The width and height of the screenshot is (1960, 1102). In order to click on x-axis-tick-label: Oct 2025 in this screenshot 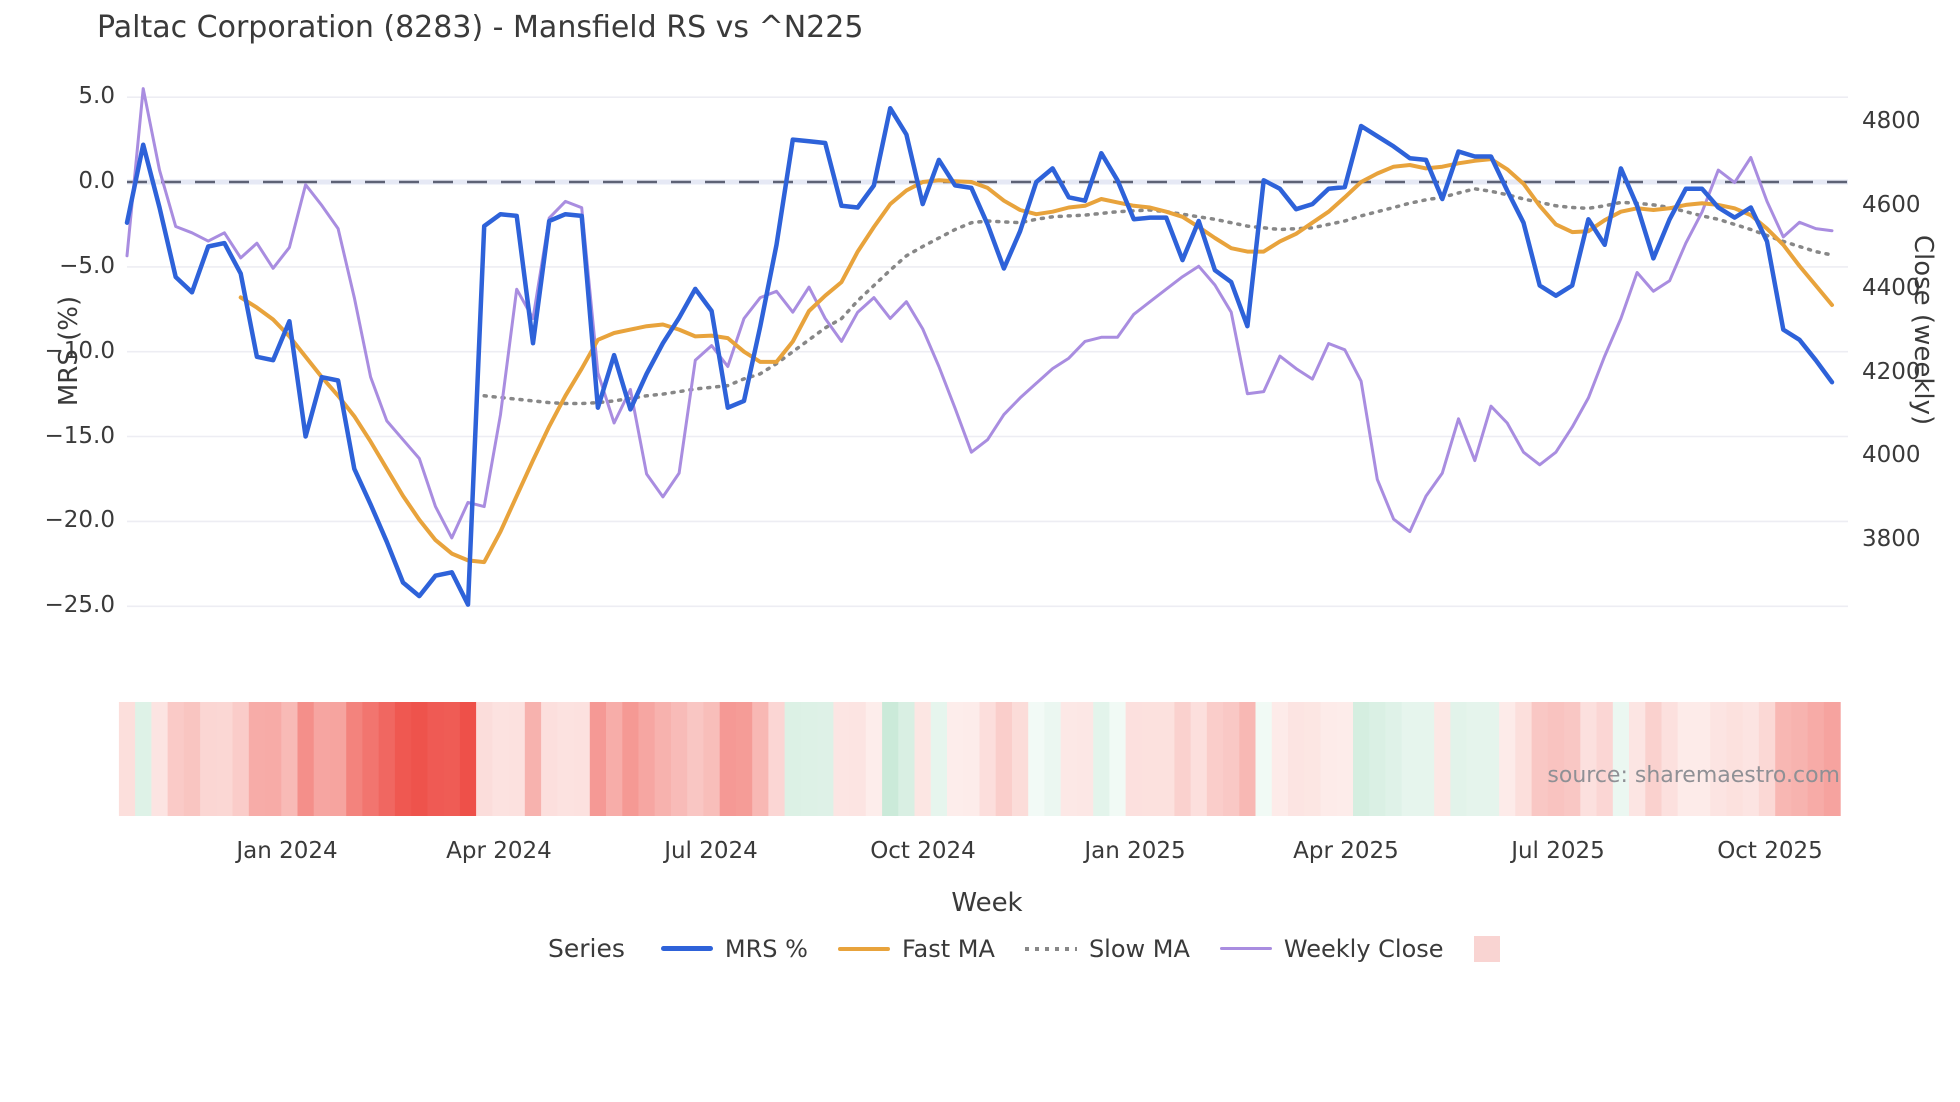, I will do `click(1770, 851)`.